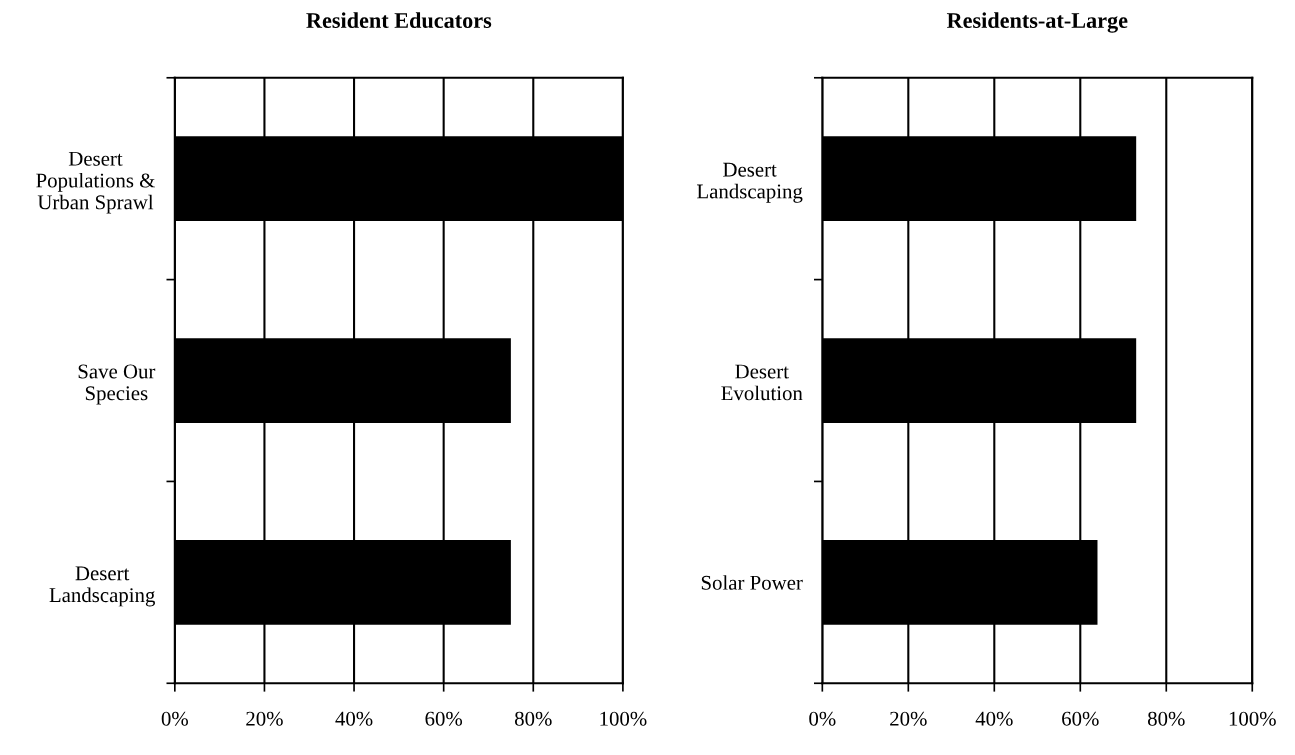  Describe the element at coordinates (762, 382) in the screenshot. I see `y-tick-label: Desert Evolution` at that location.